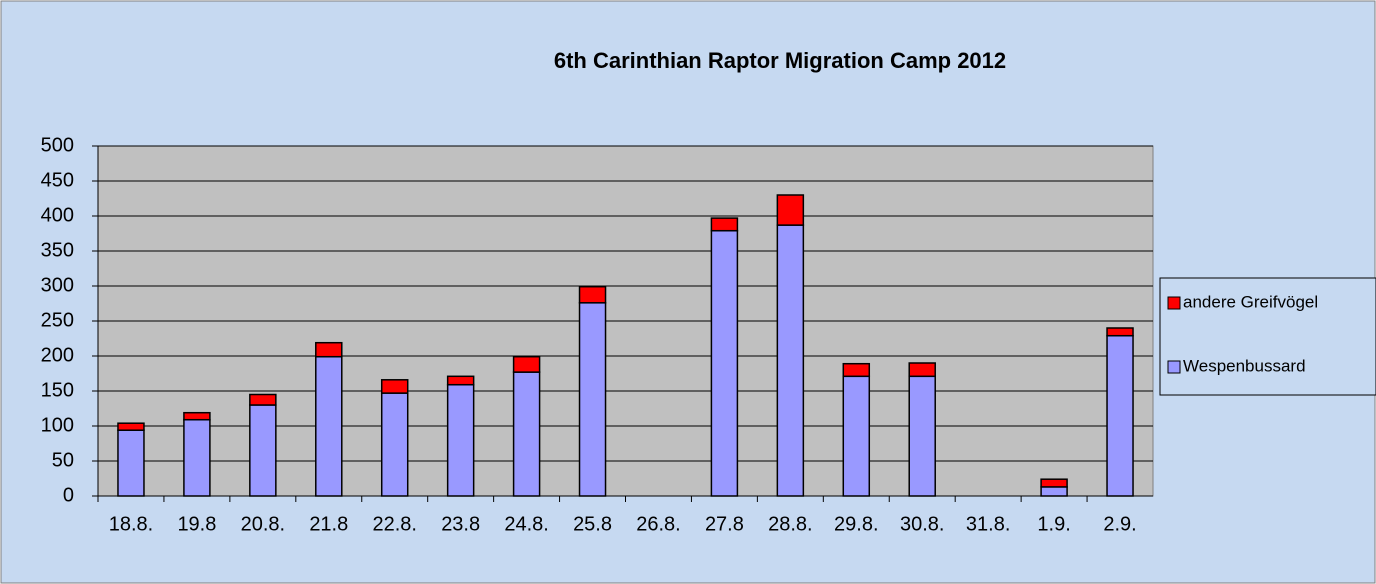  I want to click on x-tick-label: 25.8, so click(592, 524).